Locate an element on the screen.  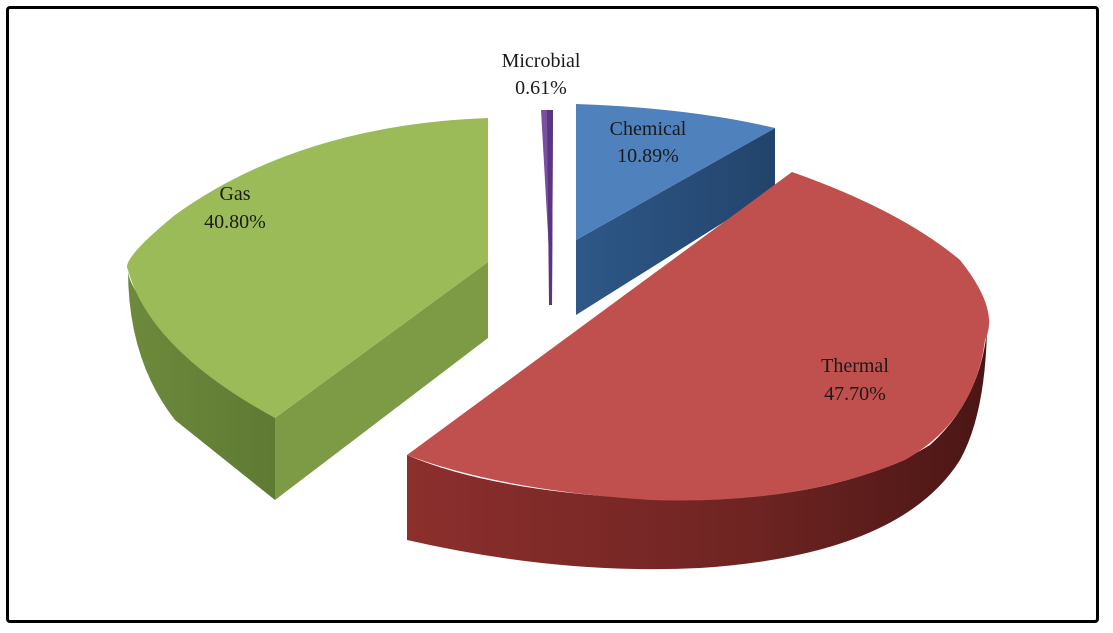
slice-microbial is located at coordinates (547, 207).